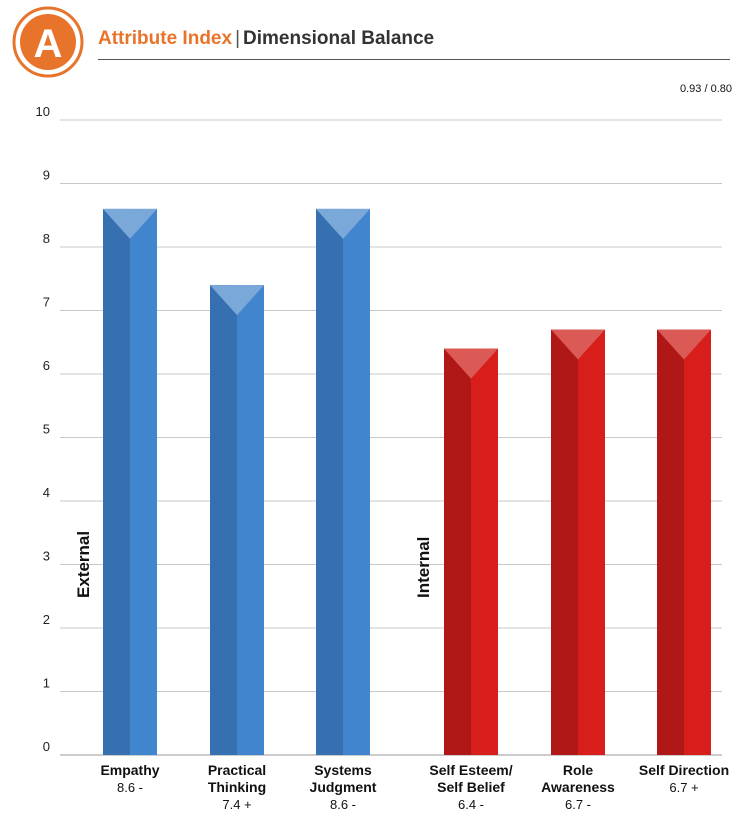 Image resolution: width=740 pixels, height=826 pixels. What do you see at coordinates (237, 787) in the screenshot?
I see `bar-label-line: Thinking` at bounding box center [237, 787].